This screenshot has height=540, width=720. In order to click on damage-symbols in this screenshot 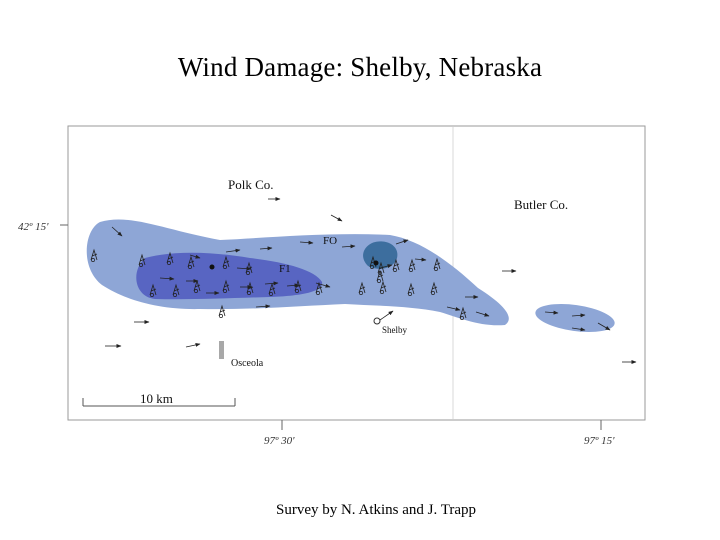, I will do `click(278, 284)`.